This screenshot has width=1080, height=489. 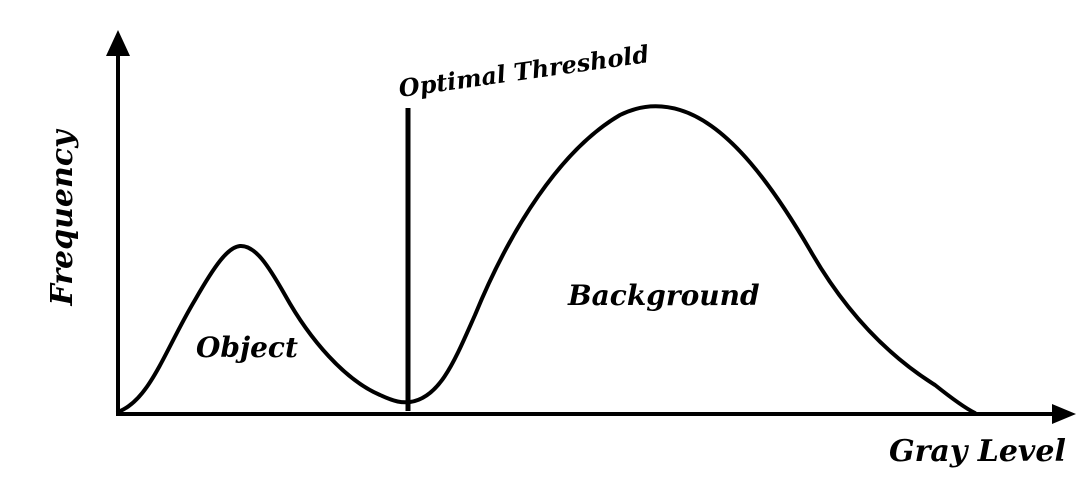 What do you see at coordinates (247, 347) in the screenshot?
I see `object-label: Object` at bounding box center [247, 347].